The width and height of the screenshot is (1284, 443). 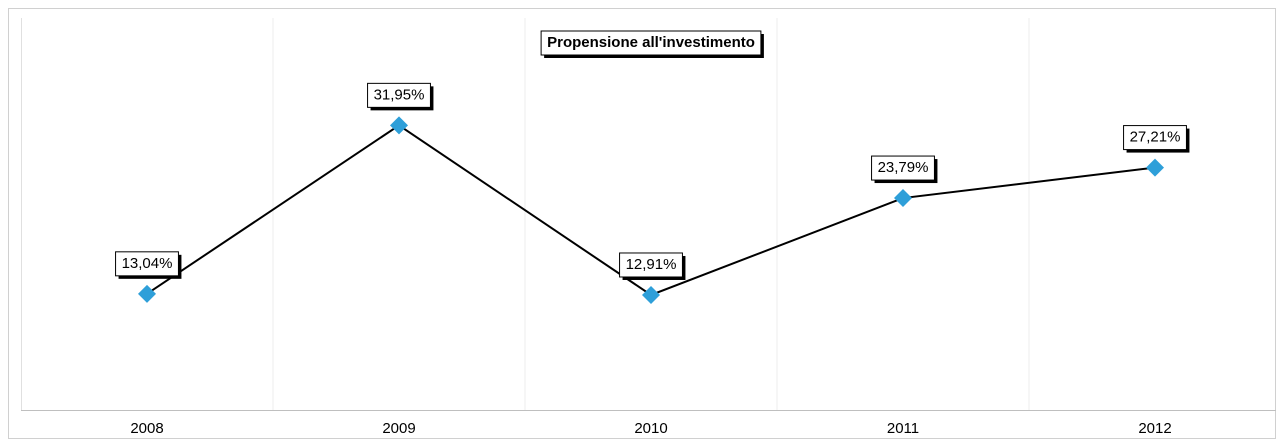 I want to click on x-tick-label: 2009, so click(x=398, y=428).